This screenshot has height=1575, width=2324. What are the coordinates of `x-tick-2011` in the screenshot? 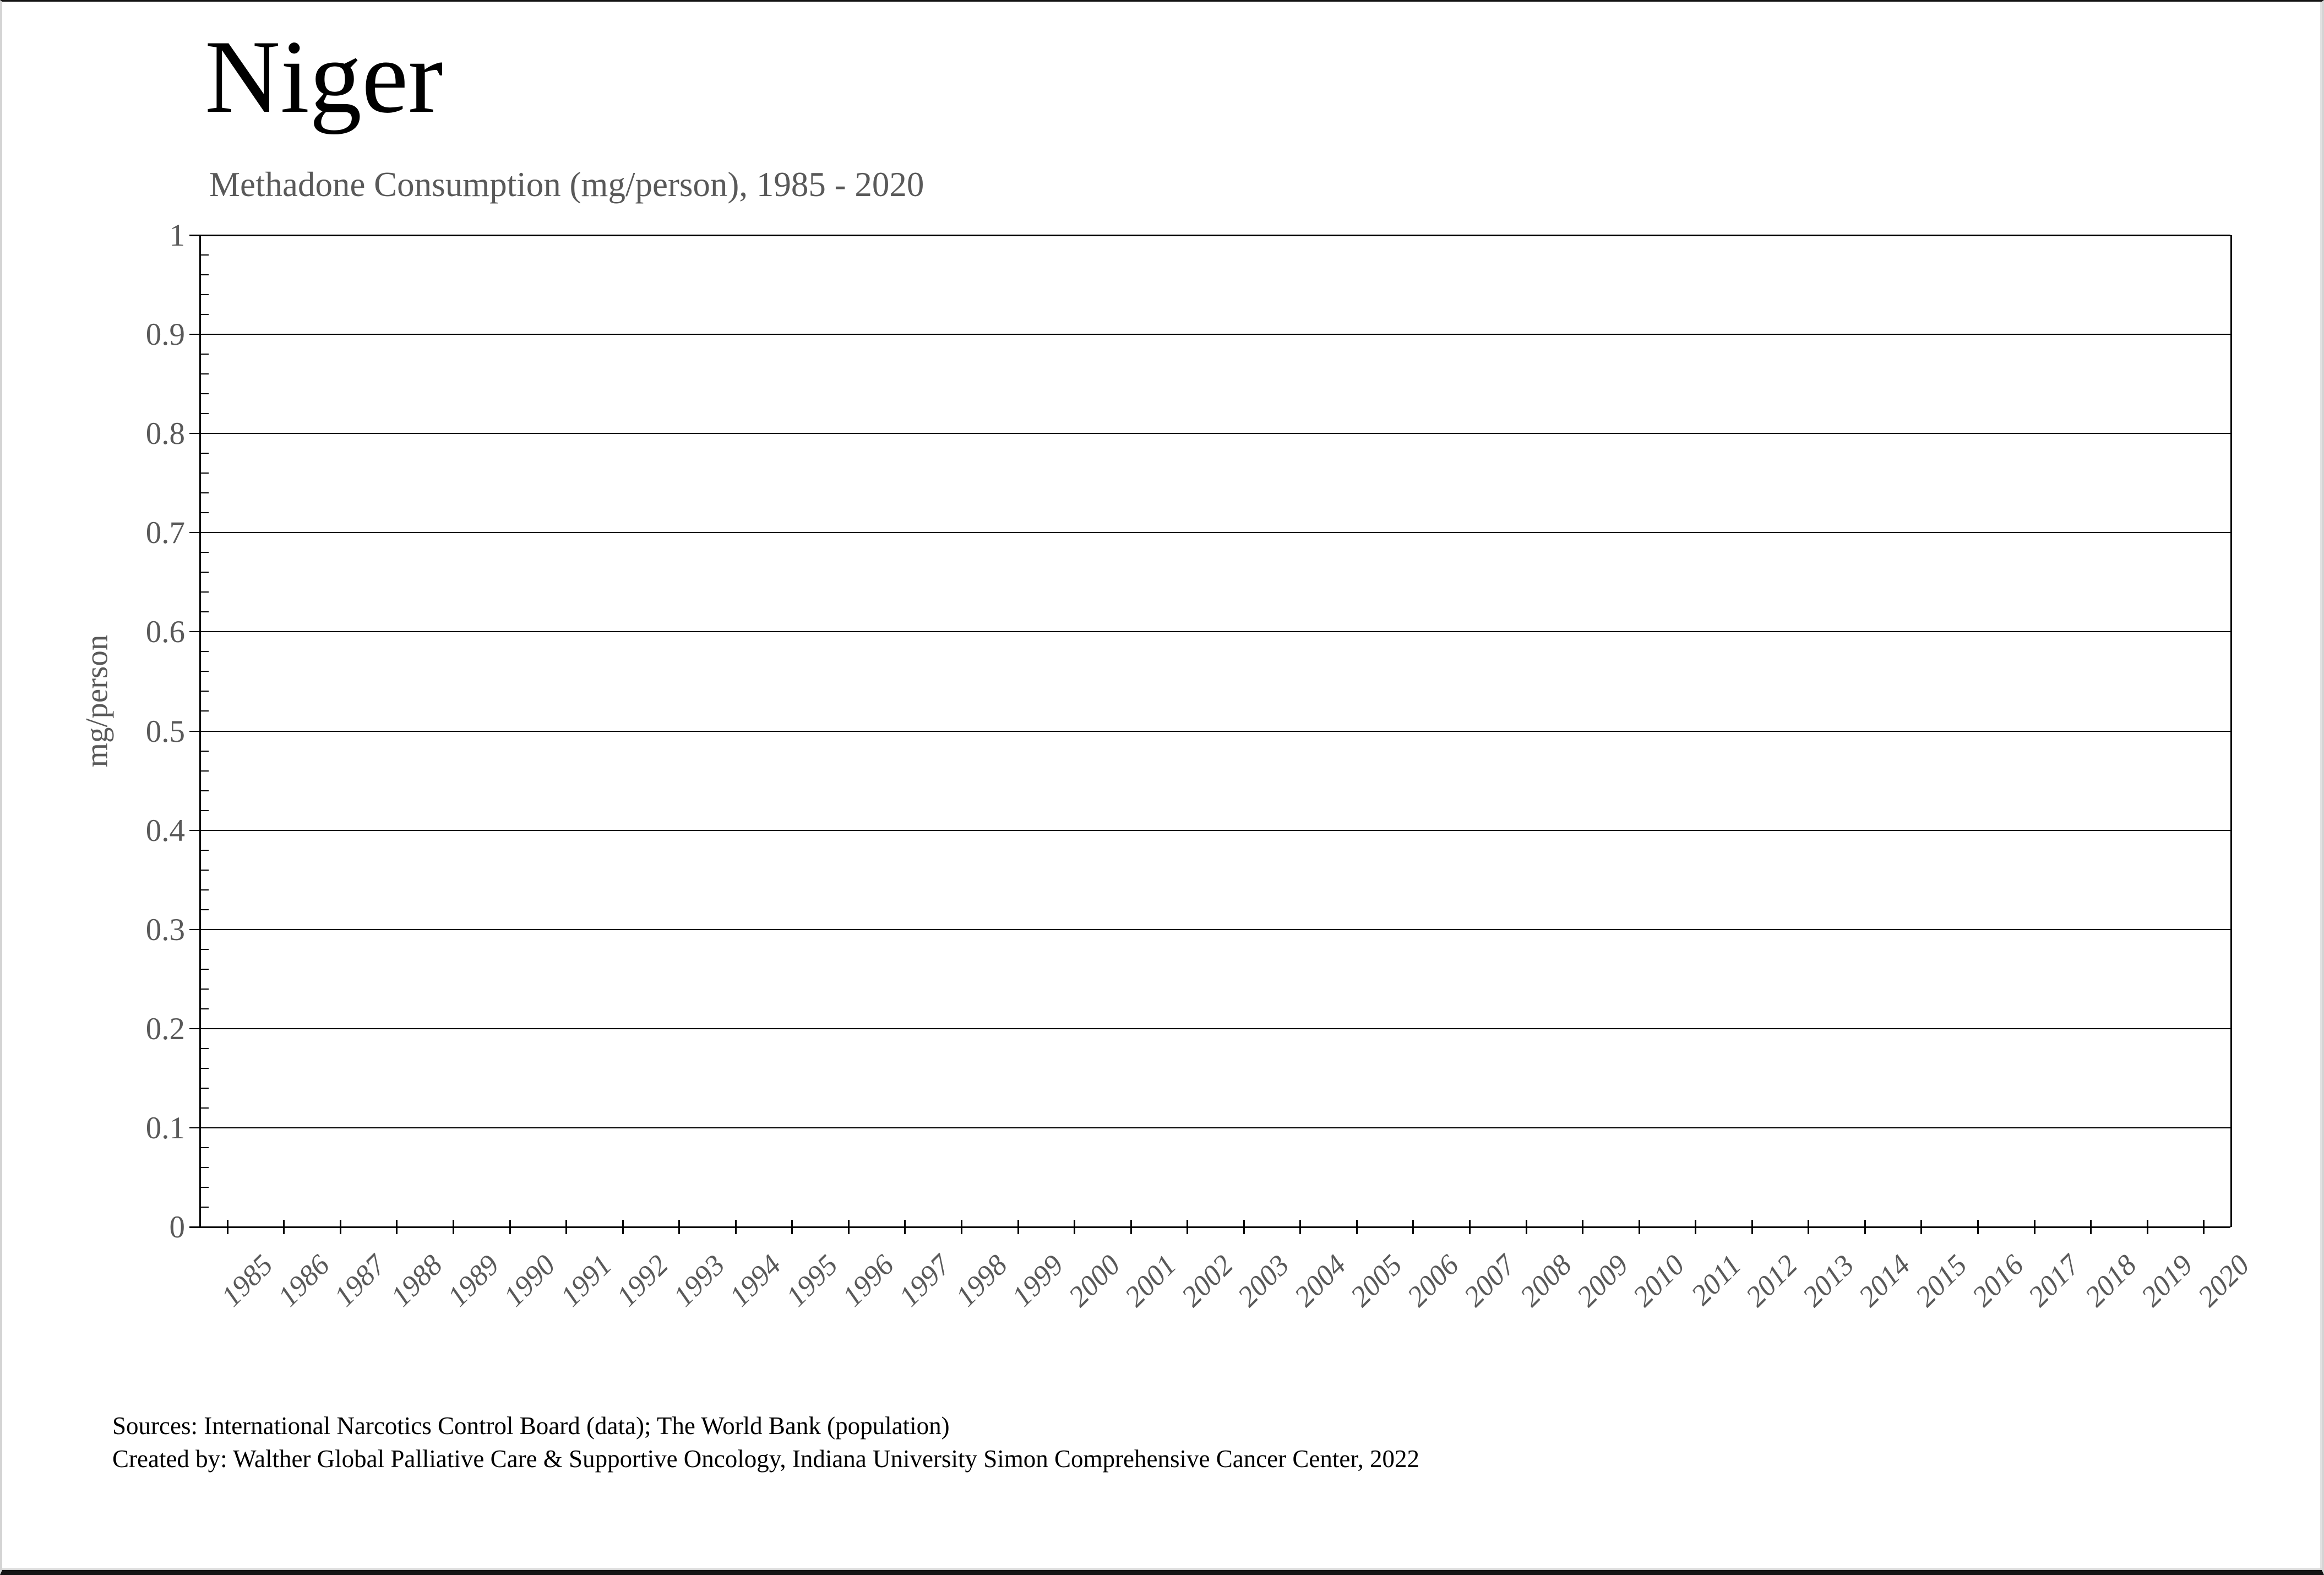 It's located at (1696, 1227).